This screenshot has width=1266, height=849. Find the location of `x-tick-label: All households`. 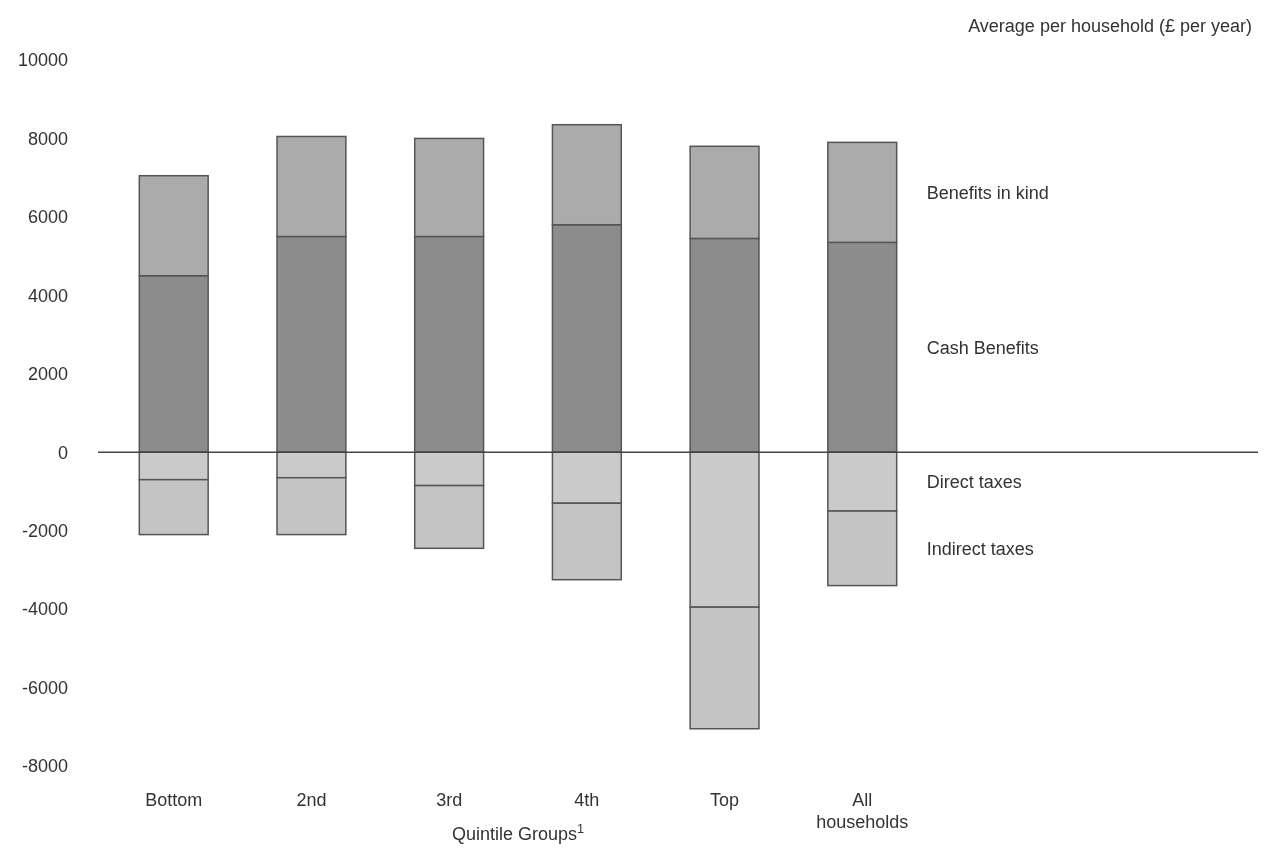

x-tick-label: All households is located at coordinates (862, 811).